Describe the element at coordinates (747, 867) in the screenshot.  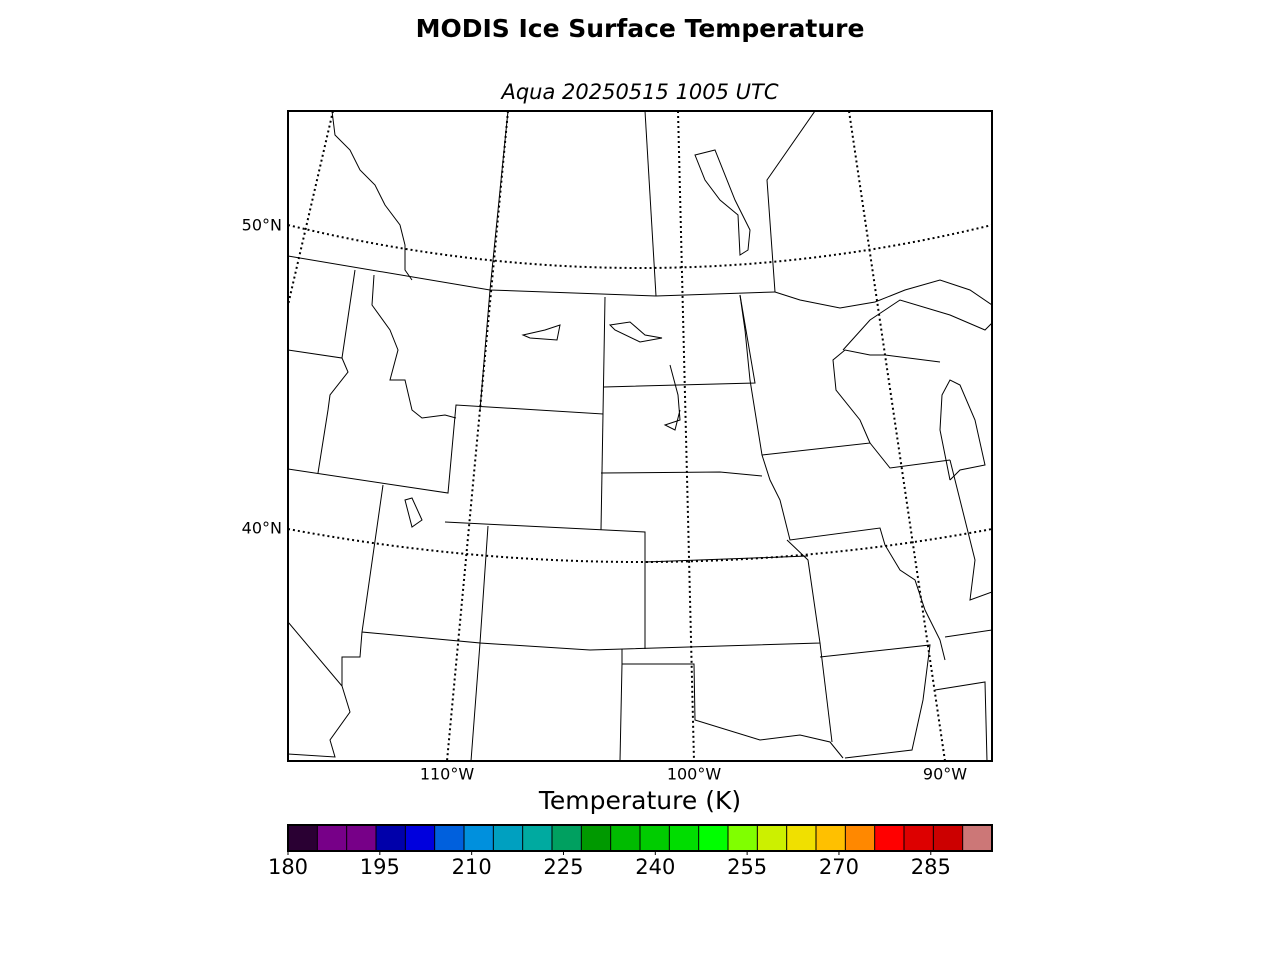
I see `tick-label: 255` at that location.